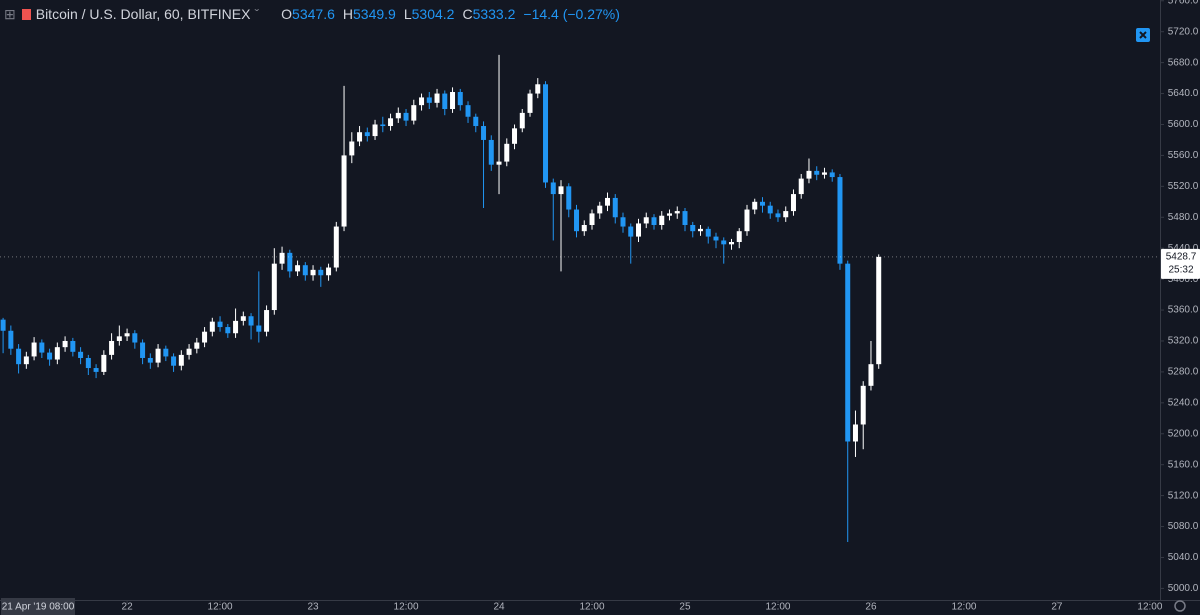  What do you see at coordinates (10, 13) in the screenshot?
I see `collapse-icon: ⊞` at bounding box center [10, 13].